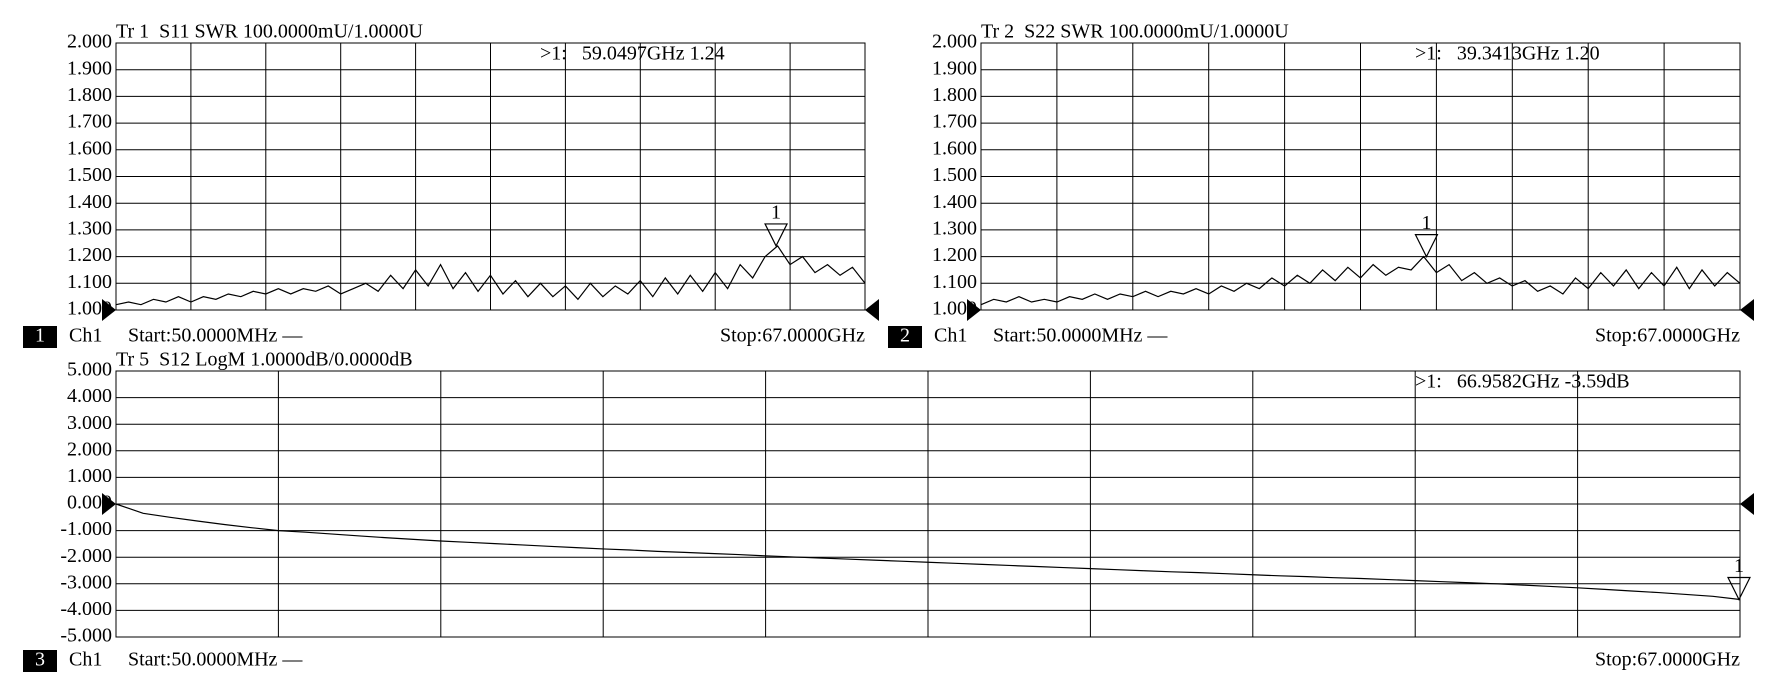  Describe the element at coordinates (86, 556) in the screenshot. I see `y-tick-label: -2.000` at that location.